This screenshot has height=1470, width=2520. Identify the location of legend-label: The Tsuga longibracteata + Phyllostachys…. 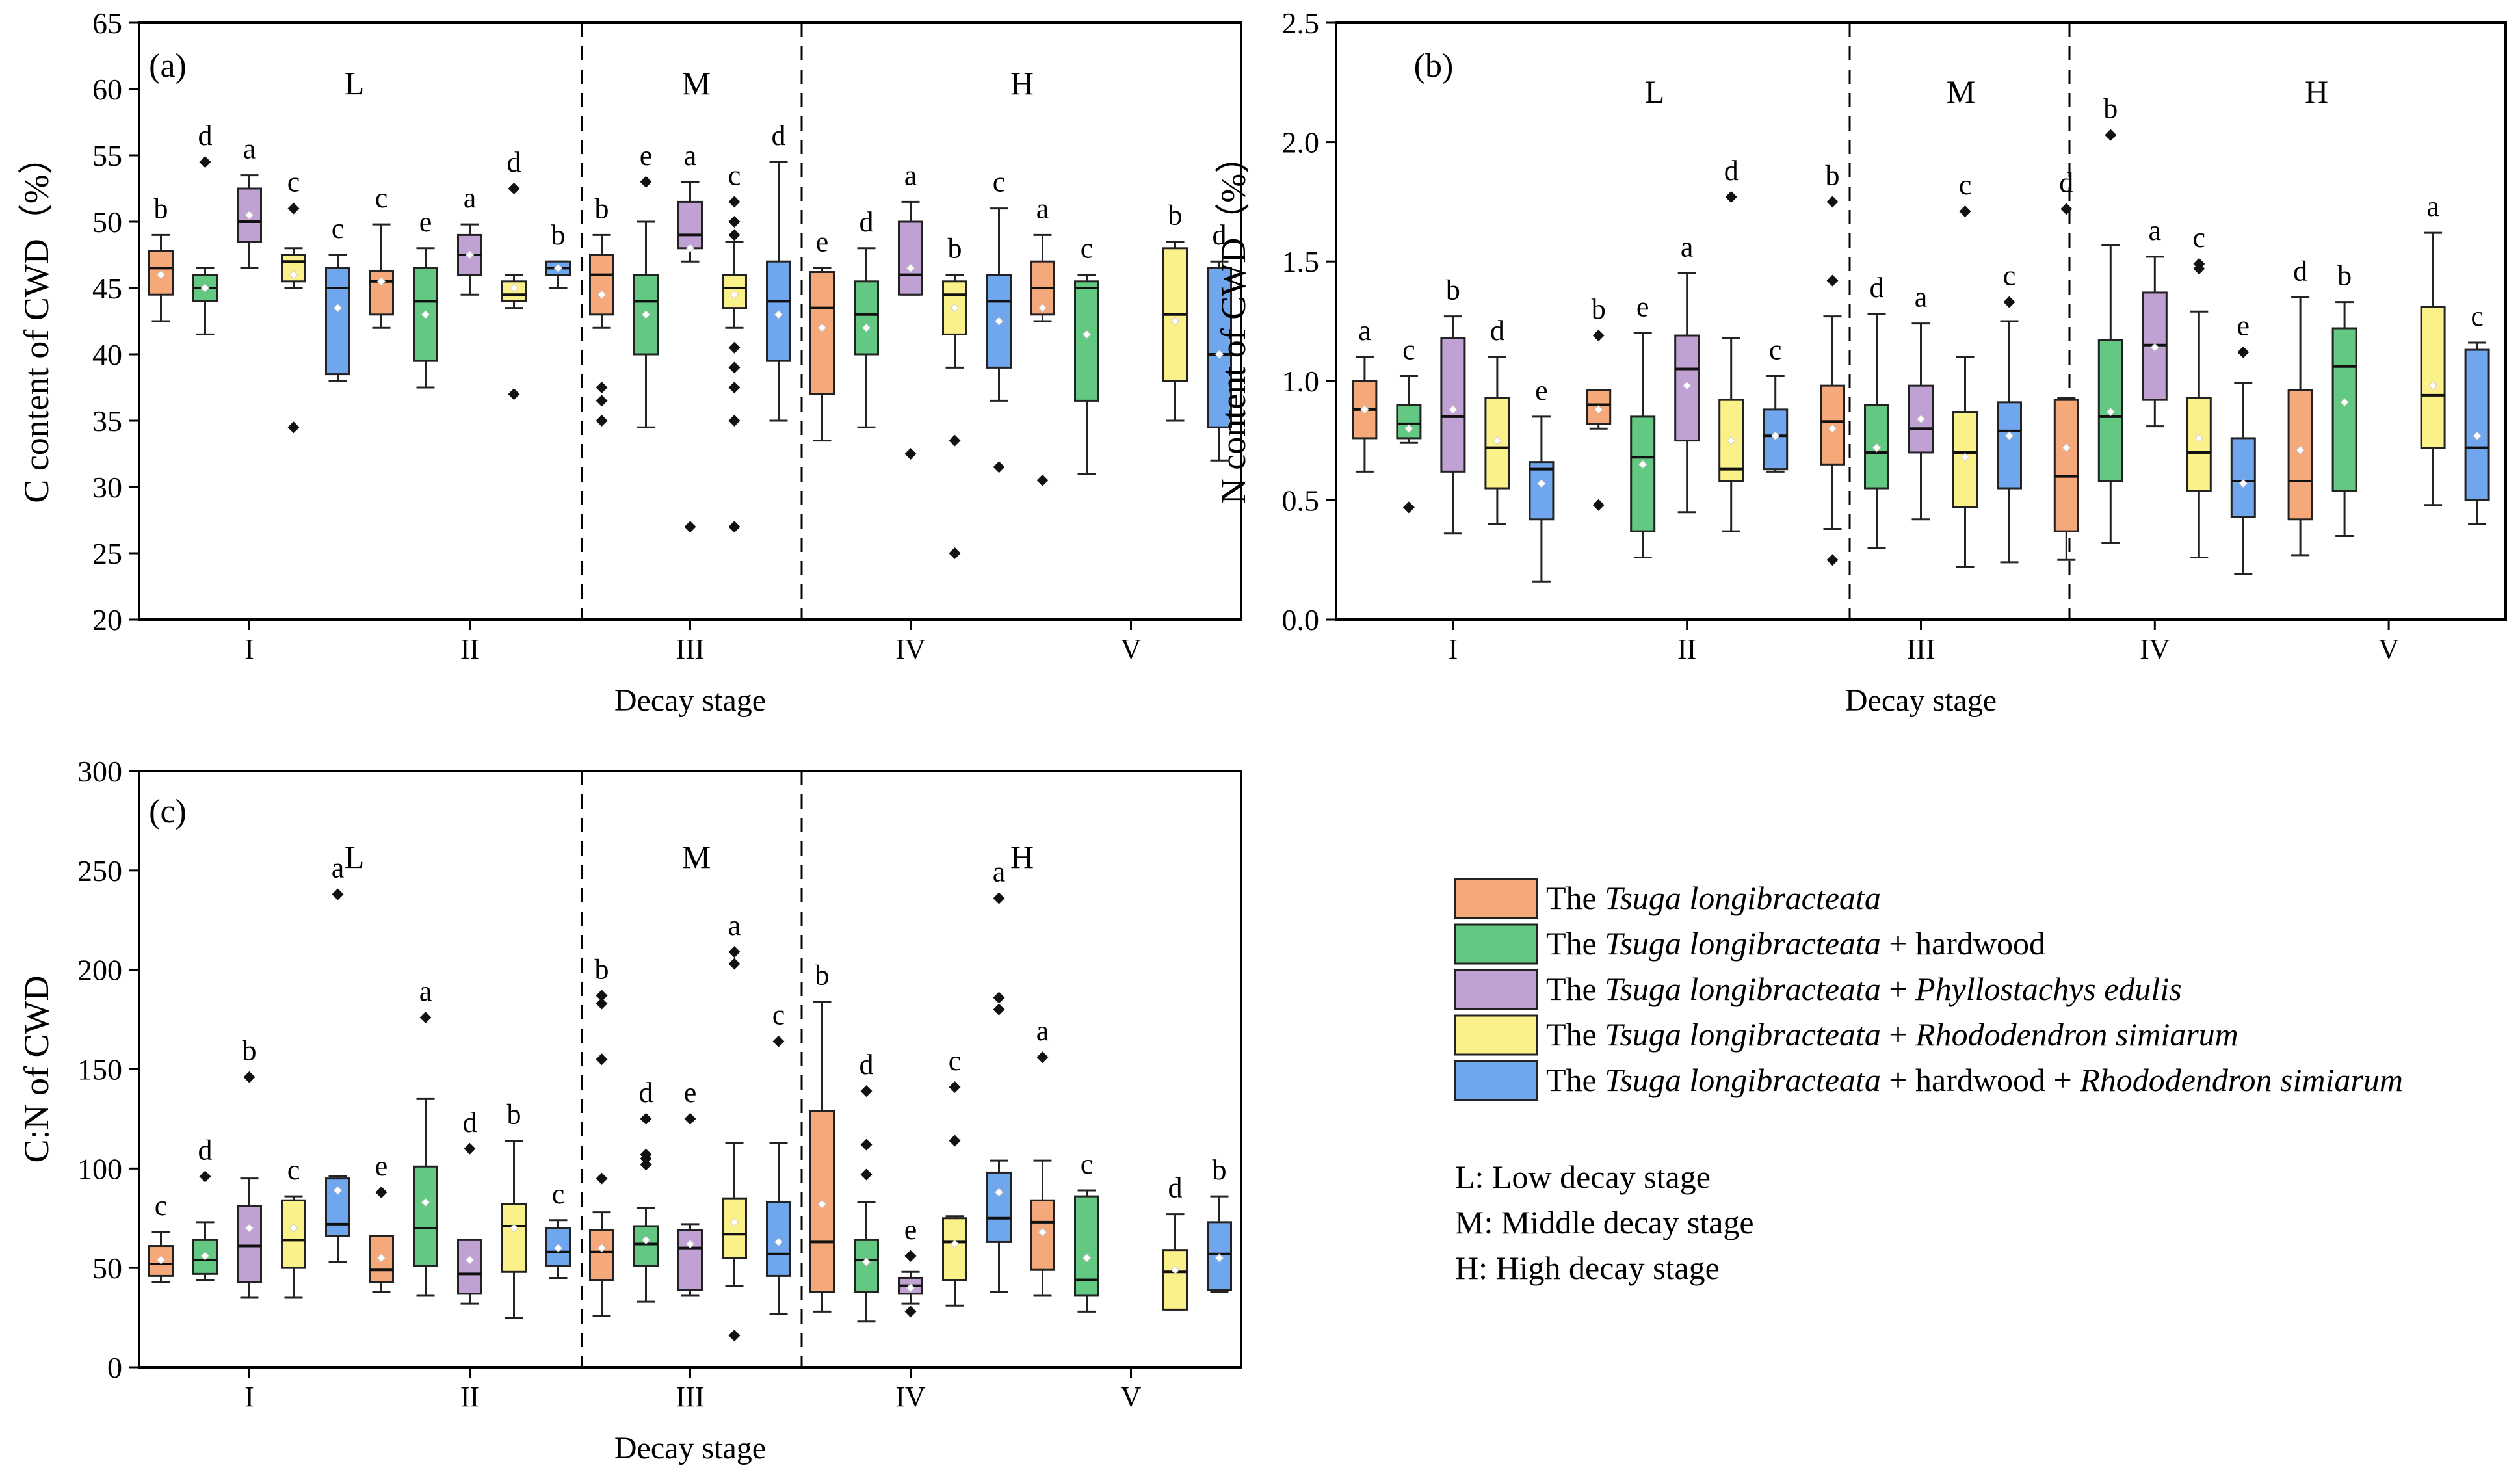
(1864, 989).